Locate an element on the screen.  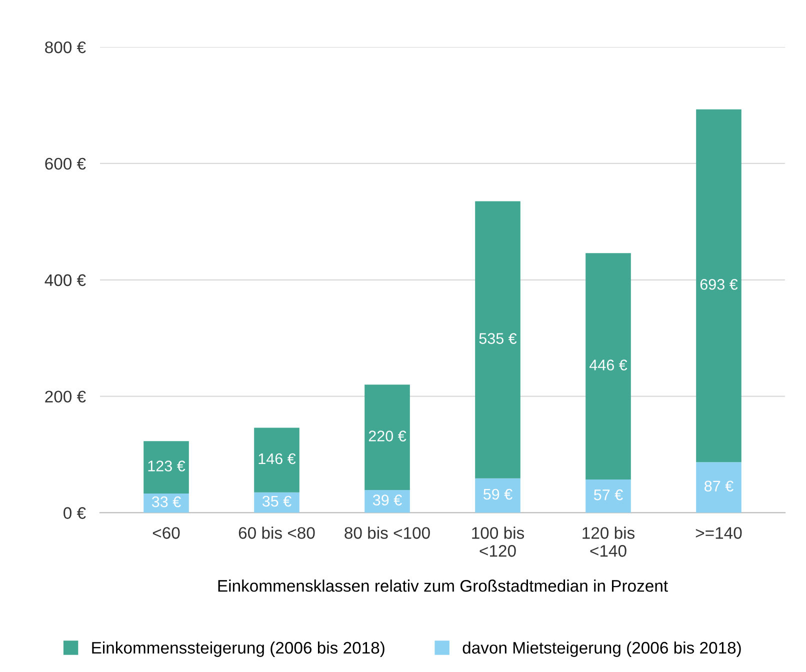
x-axis-title: Einkommensklassen relativ zum Großstadtmedian in Prozent is located at coordinates (443, 586).